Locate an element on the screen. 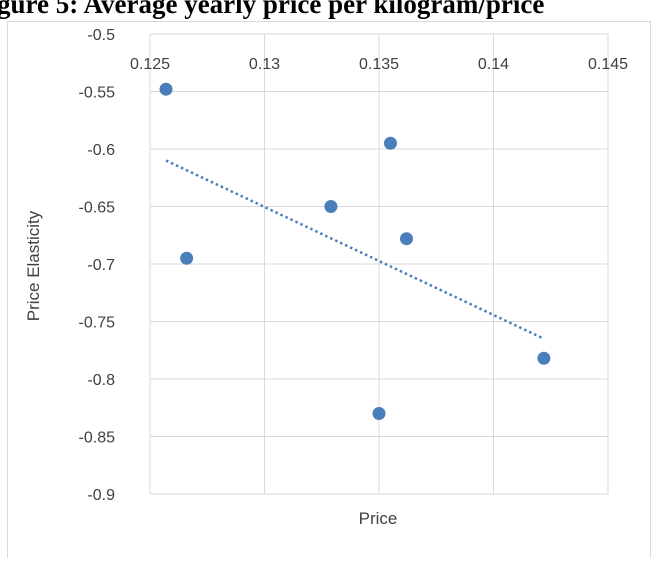 The height and width of the screenshot is (563, 658). x-tick-label: 0.125 is located at coordinates (150, 64).